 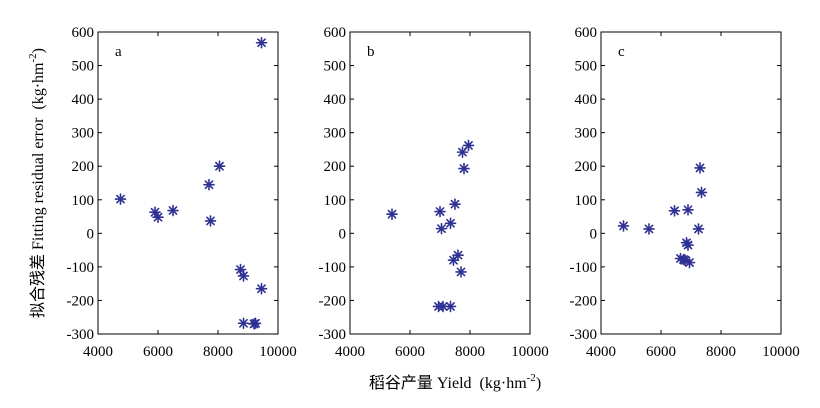 I want to click on x-axis-unit: (kg·hm, so click(x=504, y=383).